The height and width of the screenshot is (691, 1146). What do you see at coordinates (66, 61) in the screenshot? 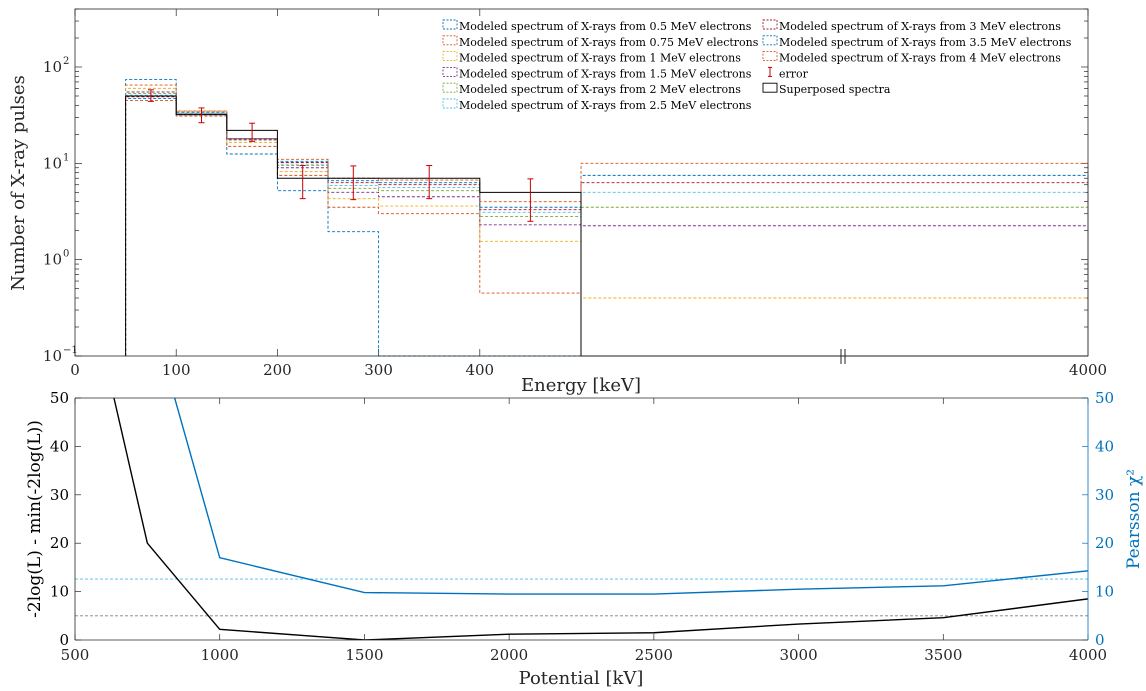
I see `y-tick-exponent: 2` at bounding box center [66, 61].